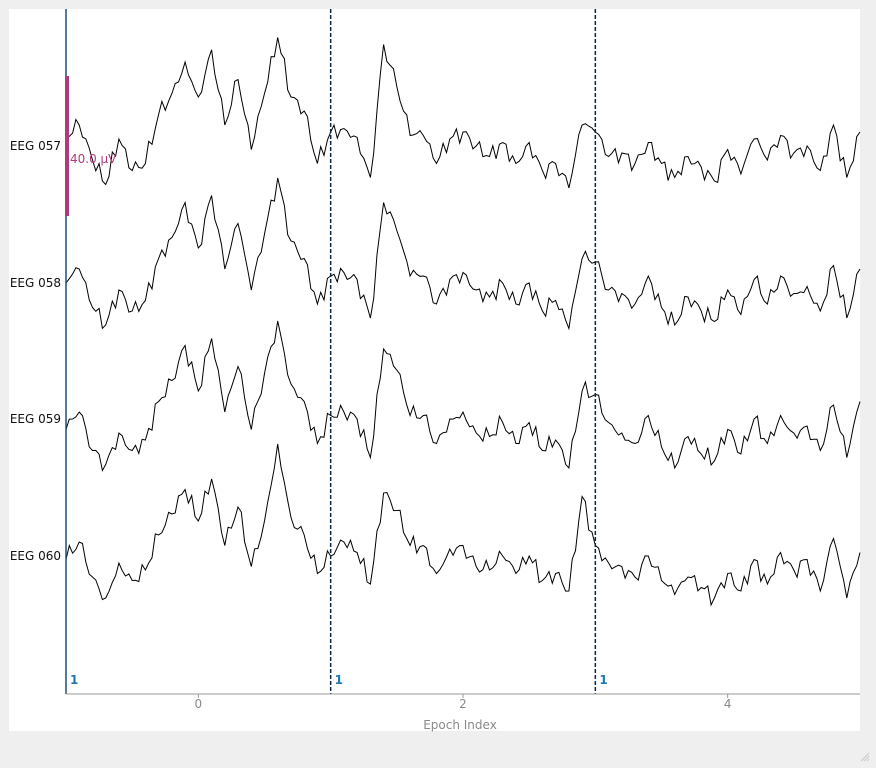  Describe the element at coordinates (460, 725) in the screenshot. I see `x-axis-title: Epoch Index` at that location.